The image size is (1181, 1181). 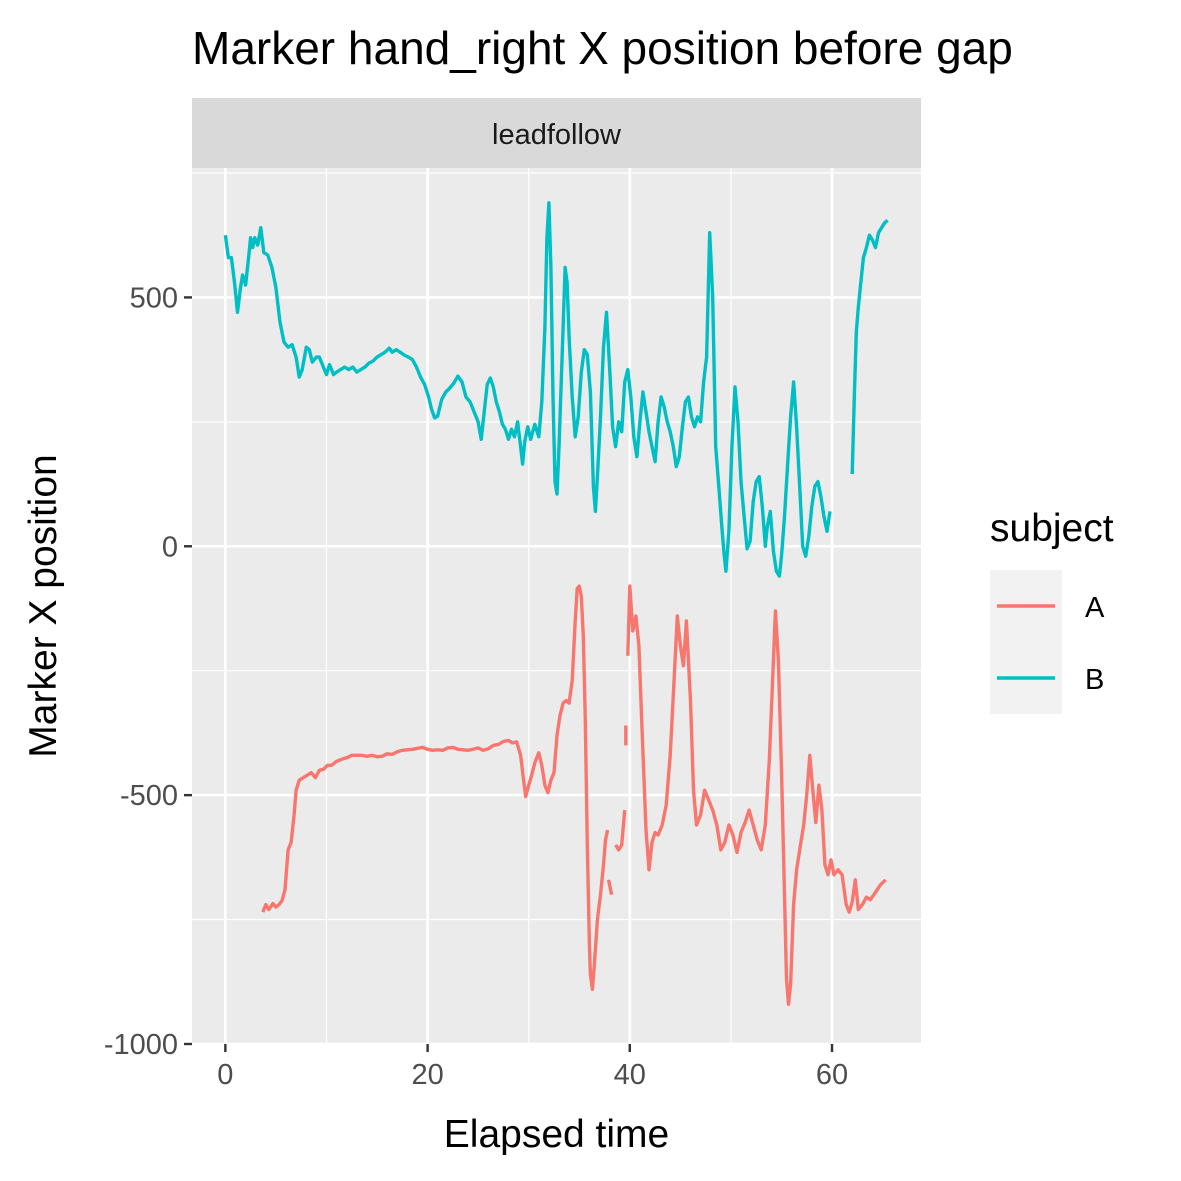 I want to click on facet-strip, so click(x=556, y=133).